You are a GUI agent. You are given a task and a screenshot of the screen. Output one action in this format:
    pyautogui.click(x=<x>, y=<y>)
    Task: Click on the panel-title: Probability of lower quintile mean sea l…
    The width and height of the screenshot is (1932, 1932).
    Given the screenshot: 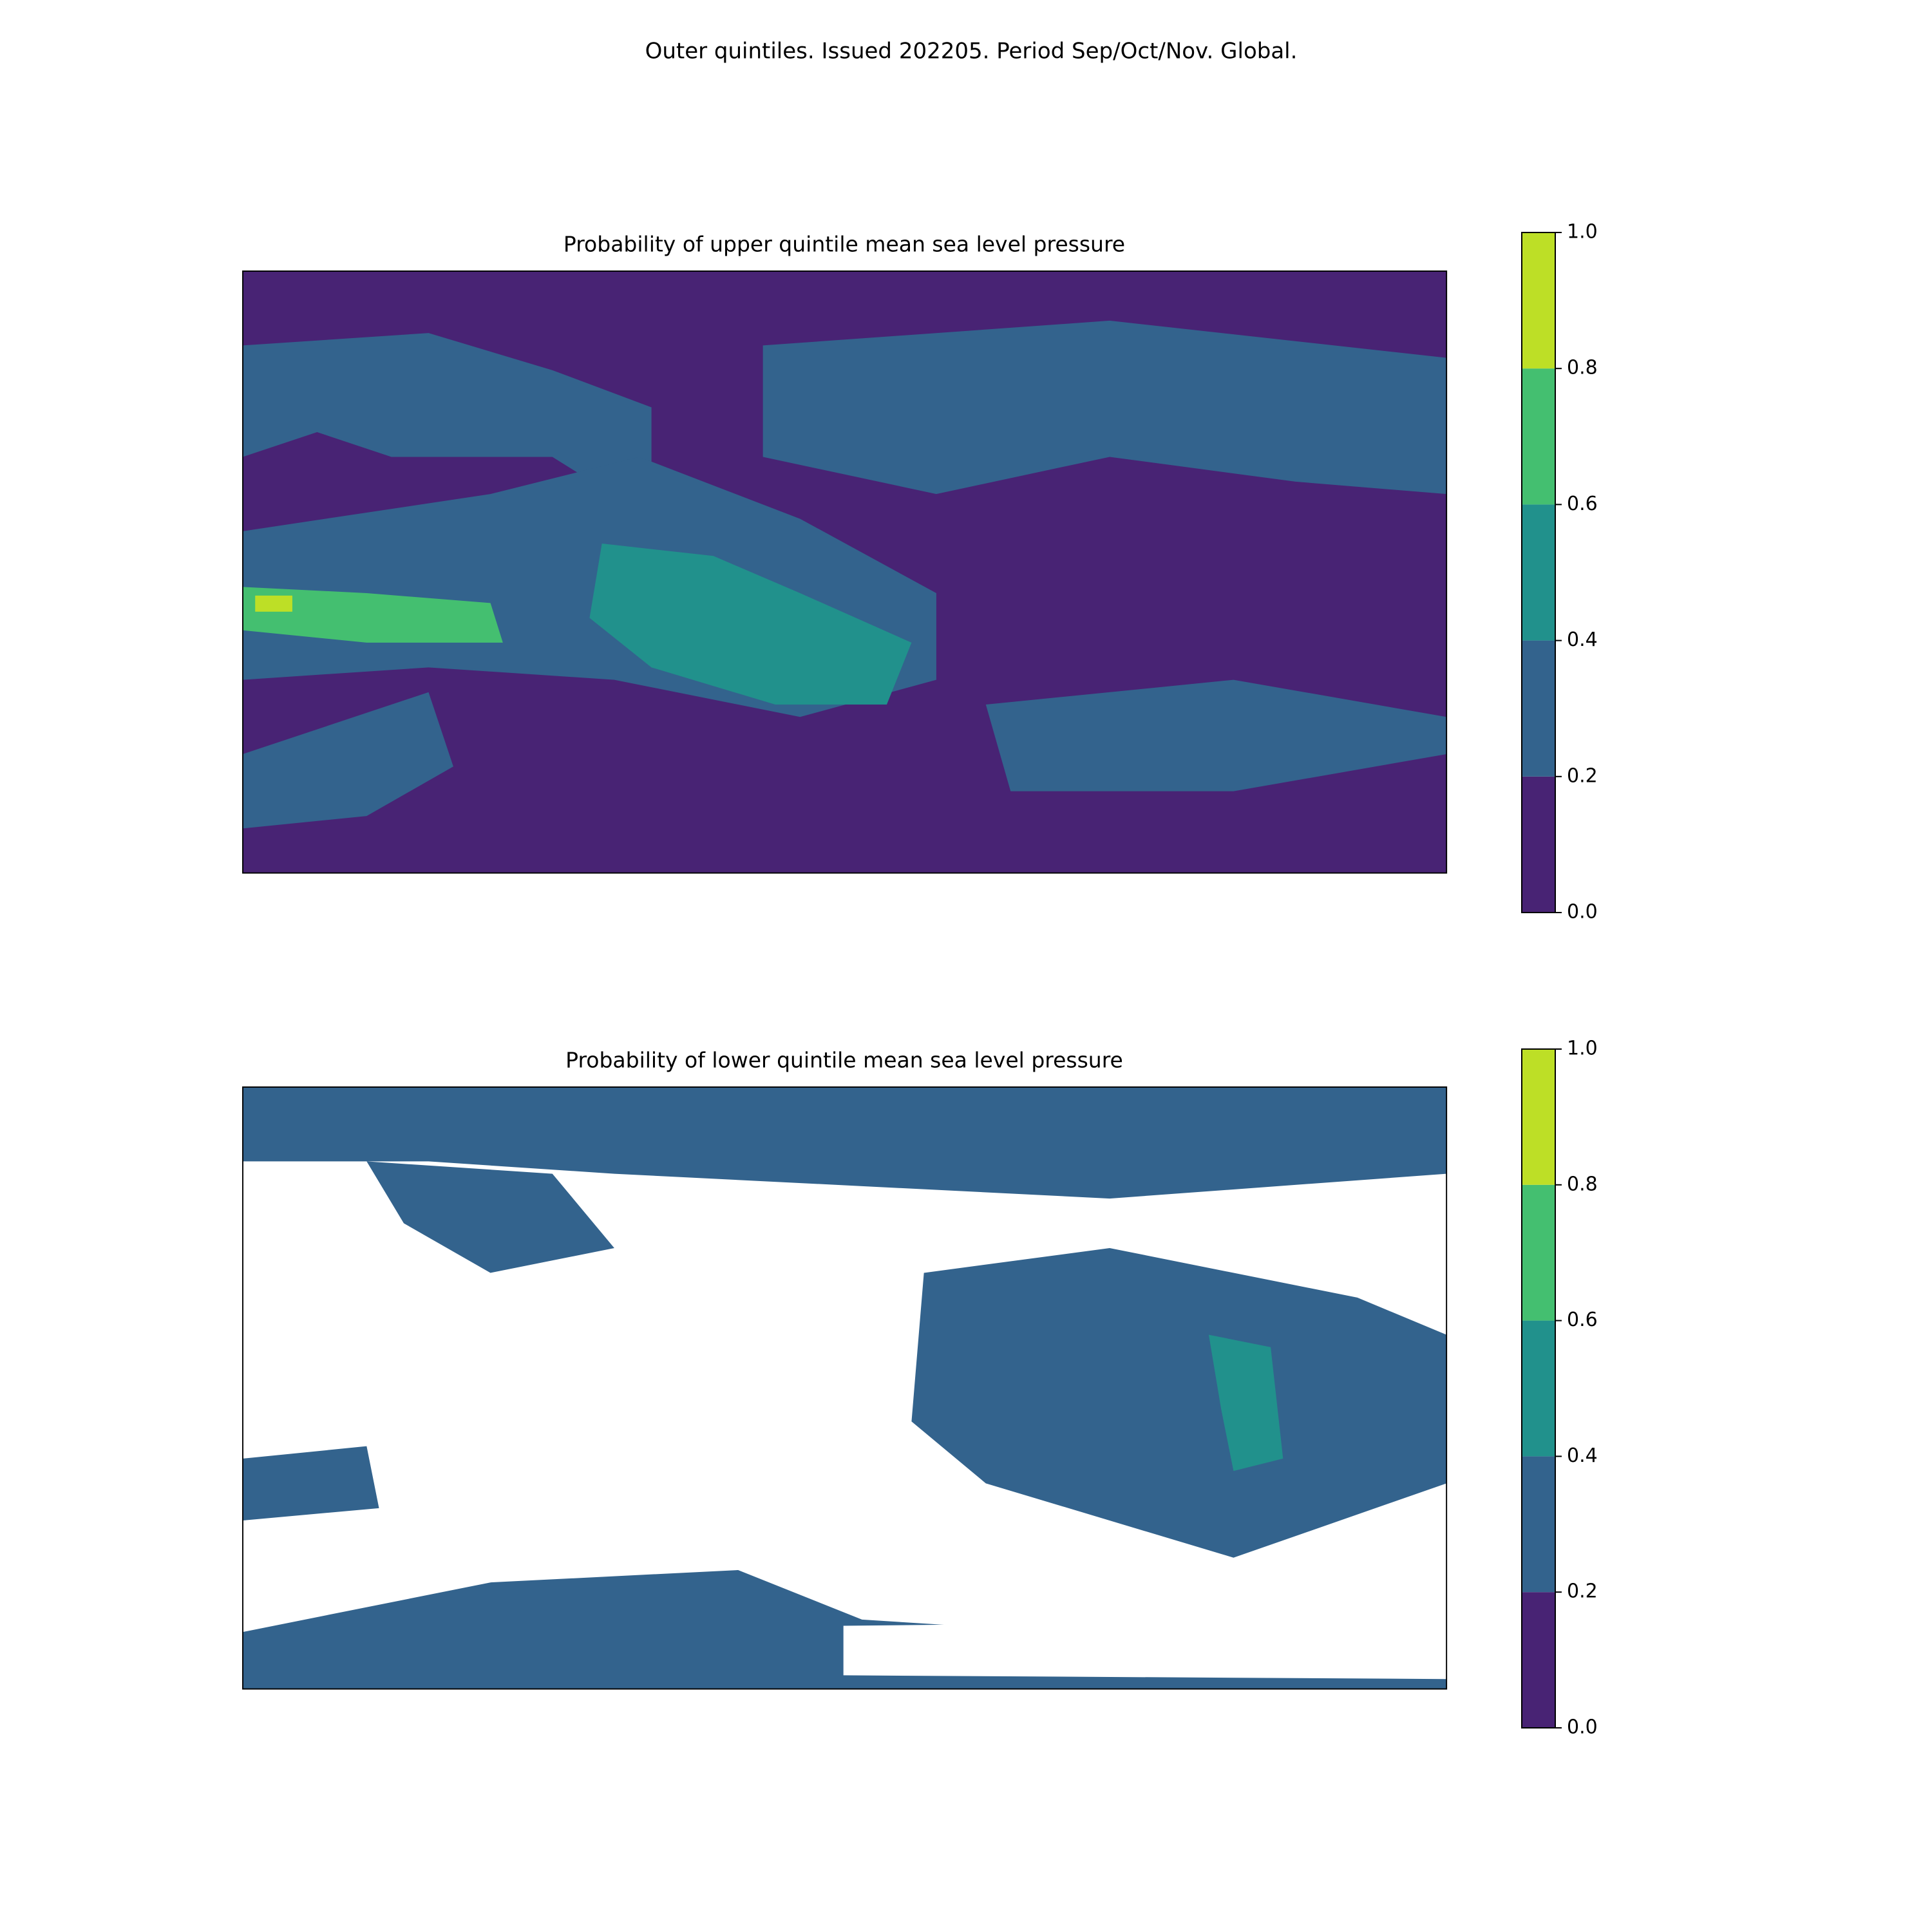 What is the action you would take?
    pyautogui.click(x=844, y=1060)
    